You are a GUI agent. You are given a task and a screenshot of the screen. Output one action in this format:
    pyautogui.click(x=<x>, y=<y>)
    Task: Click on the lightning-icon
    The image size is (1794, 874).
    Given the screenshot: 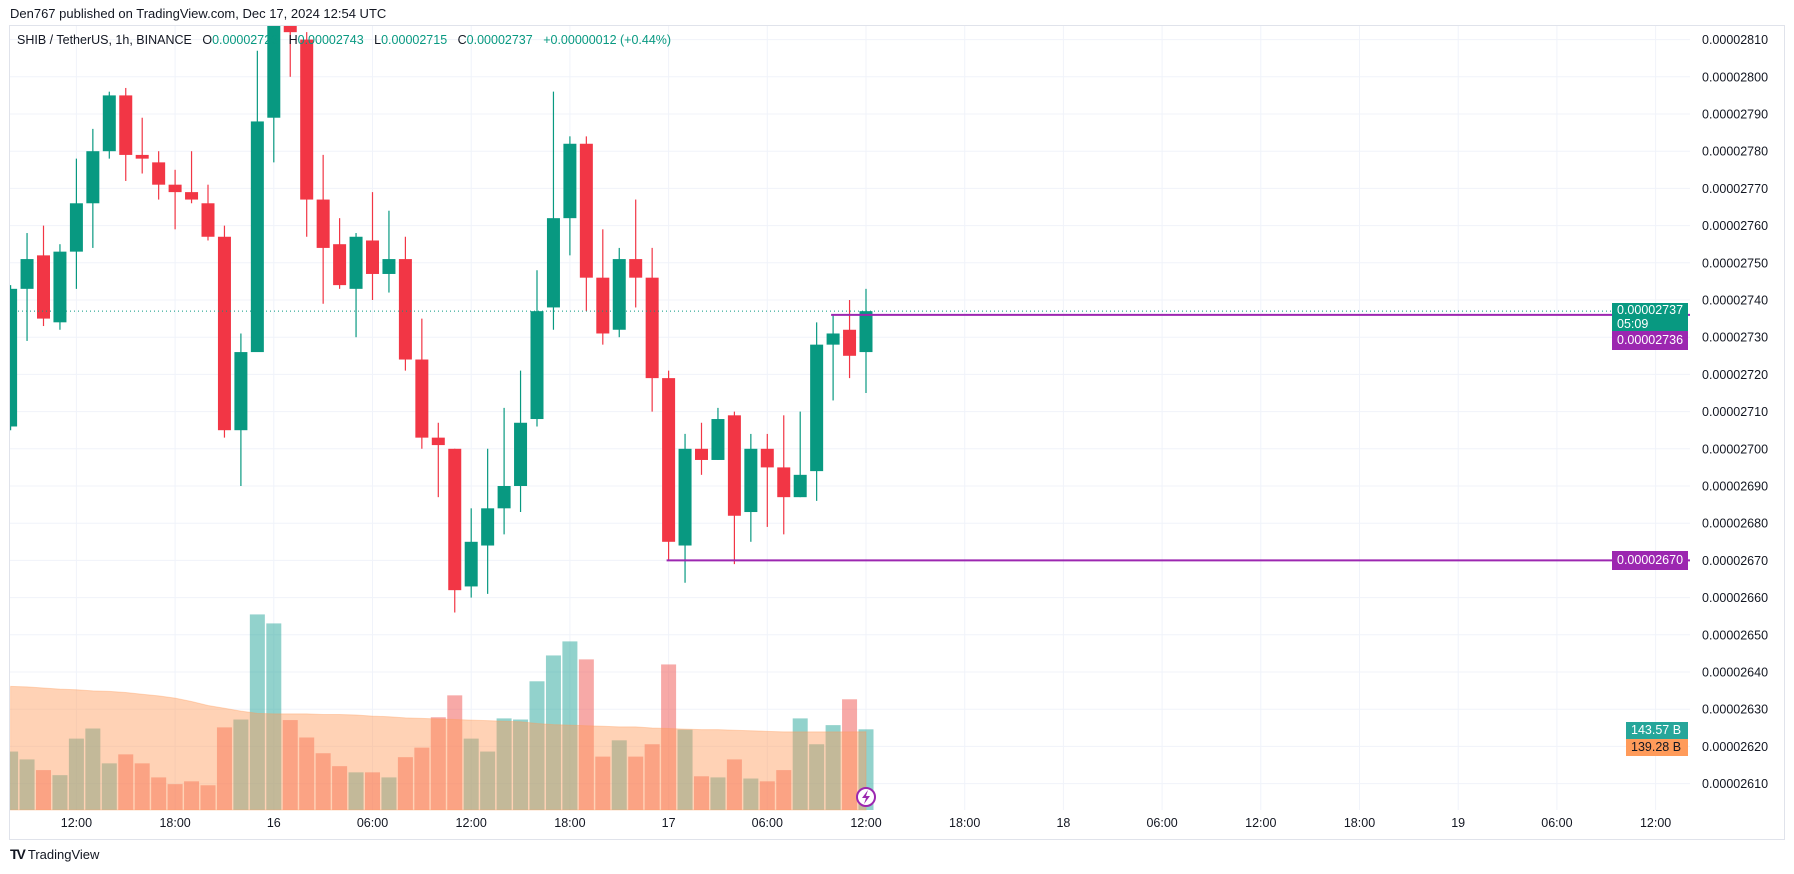 What is the action you would take?
    pyautogui.click(x=866, y=797)
    